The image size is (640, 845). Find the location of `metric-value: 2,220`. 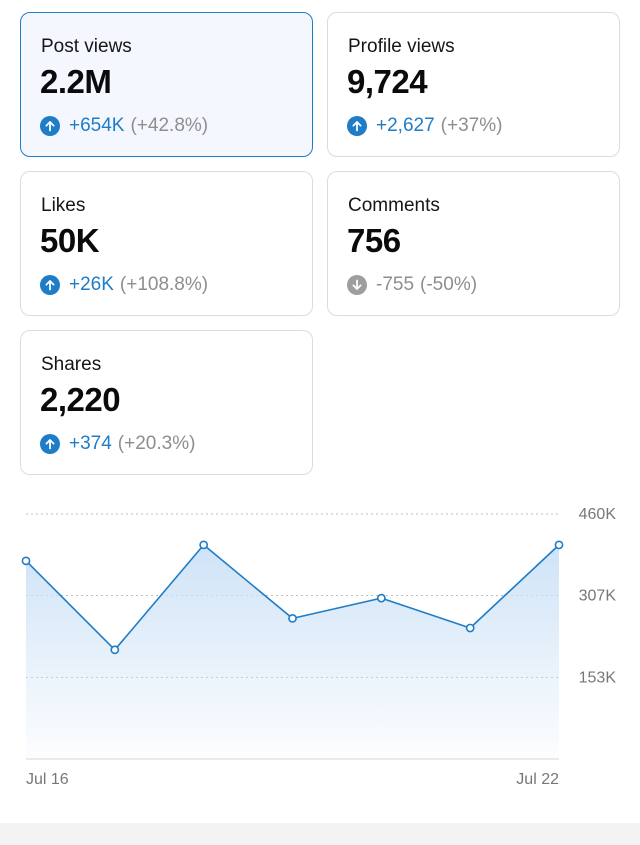

metric-value: 2,220 is located at coordinates (80, 399).